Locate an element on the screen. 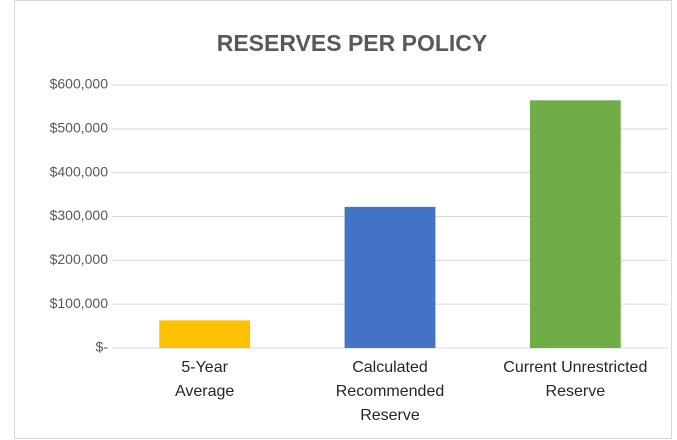 This screenshot has height=440, width=677. y-tick-label: $600,000 is located at coordinates (79, 84).